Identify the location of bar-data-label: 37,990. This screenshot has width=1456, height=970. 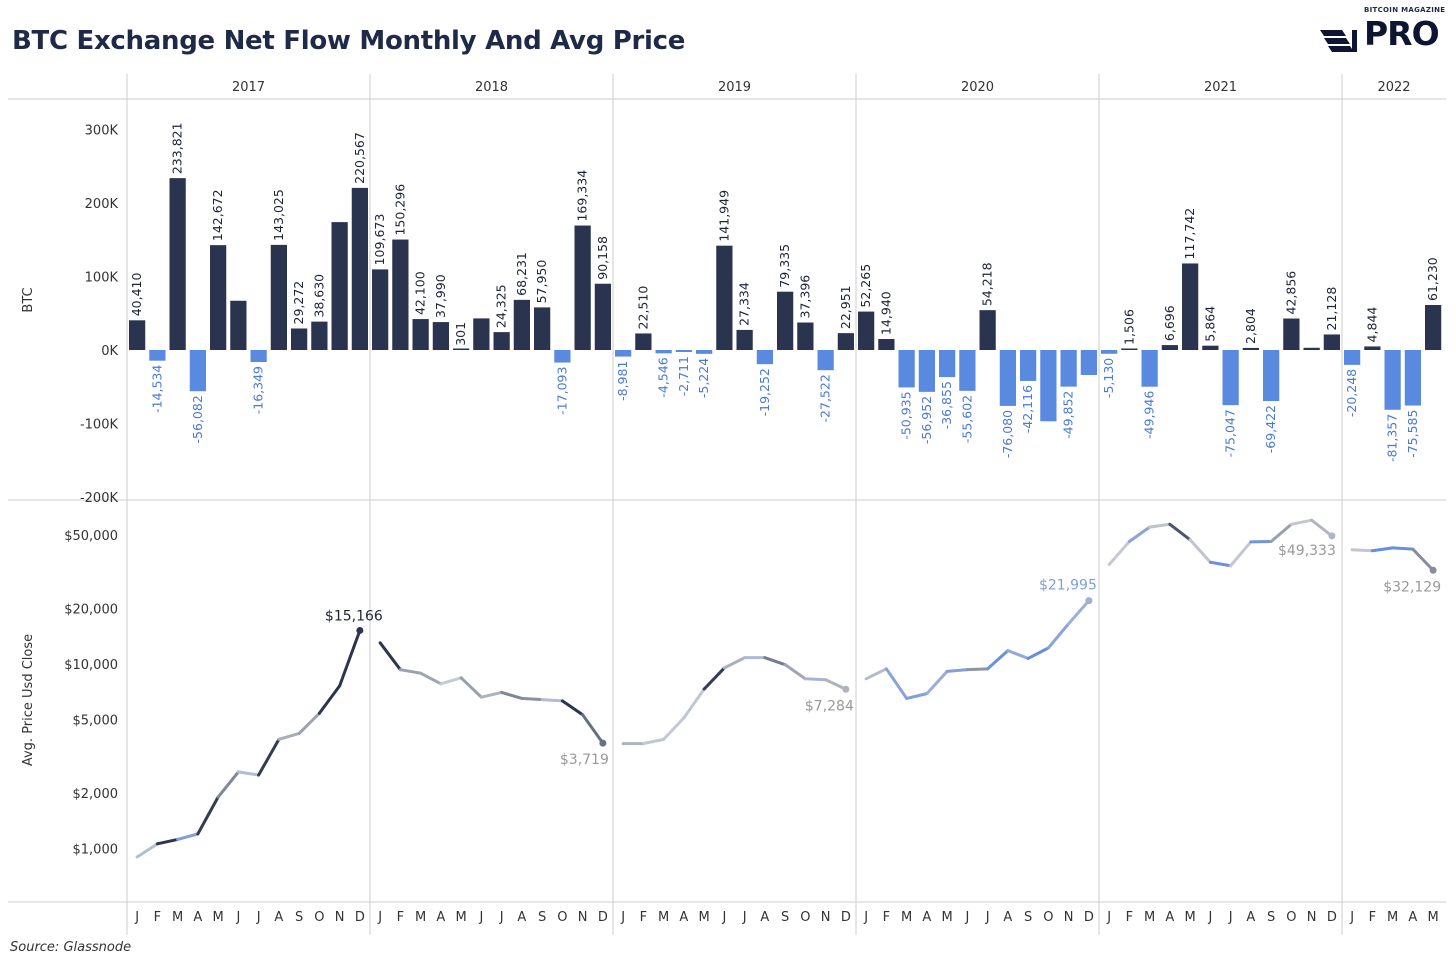
(440, 296).